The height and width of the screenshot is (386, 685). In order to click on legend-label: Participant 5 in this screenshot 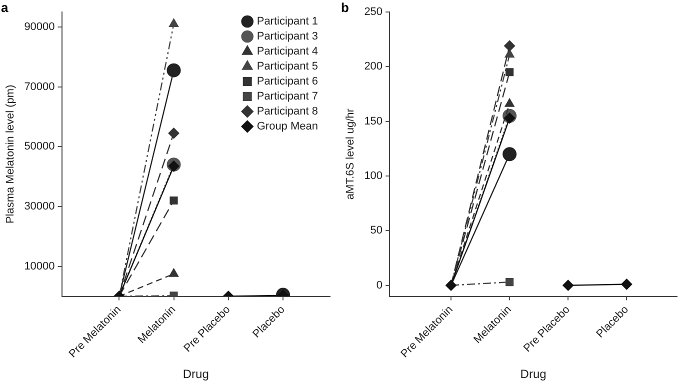, I will do `click(287, 66)`.